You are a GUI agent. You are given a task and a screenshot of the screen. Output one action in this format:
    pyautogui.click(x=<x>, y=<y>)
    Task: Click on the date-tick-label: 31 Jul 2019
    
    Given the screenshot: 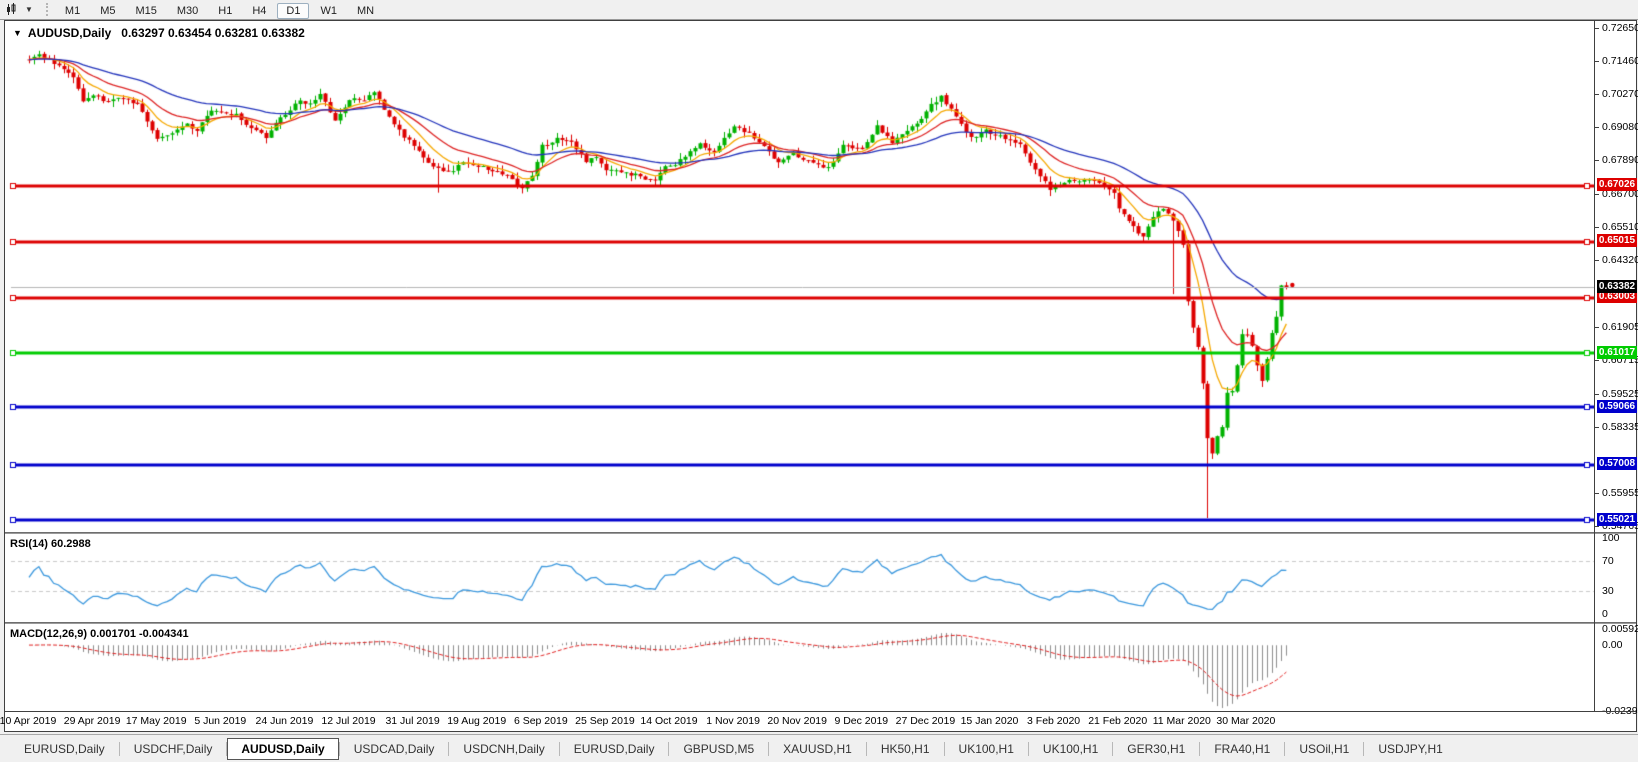 What is the action you would take?
    pyautogui.click(x=412, y=721)
    